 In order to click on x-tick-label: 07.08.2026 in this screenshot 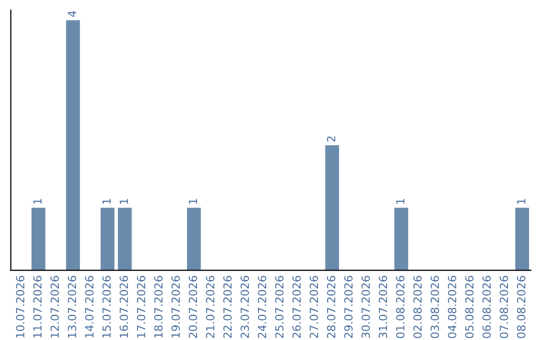, I will do `click(504, 307)`.